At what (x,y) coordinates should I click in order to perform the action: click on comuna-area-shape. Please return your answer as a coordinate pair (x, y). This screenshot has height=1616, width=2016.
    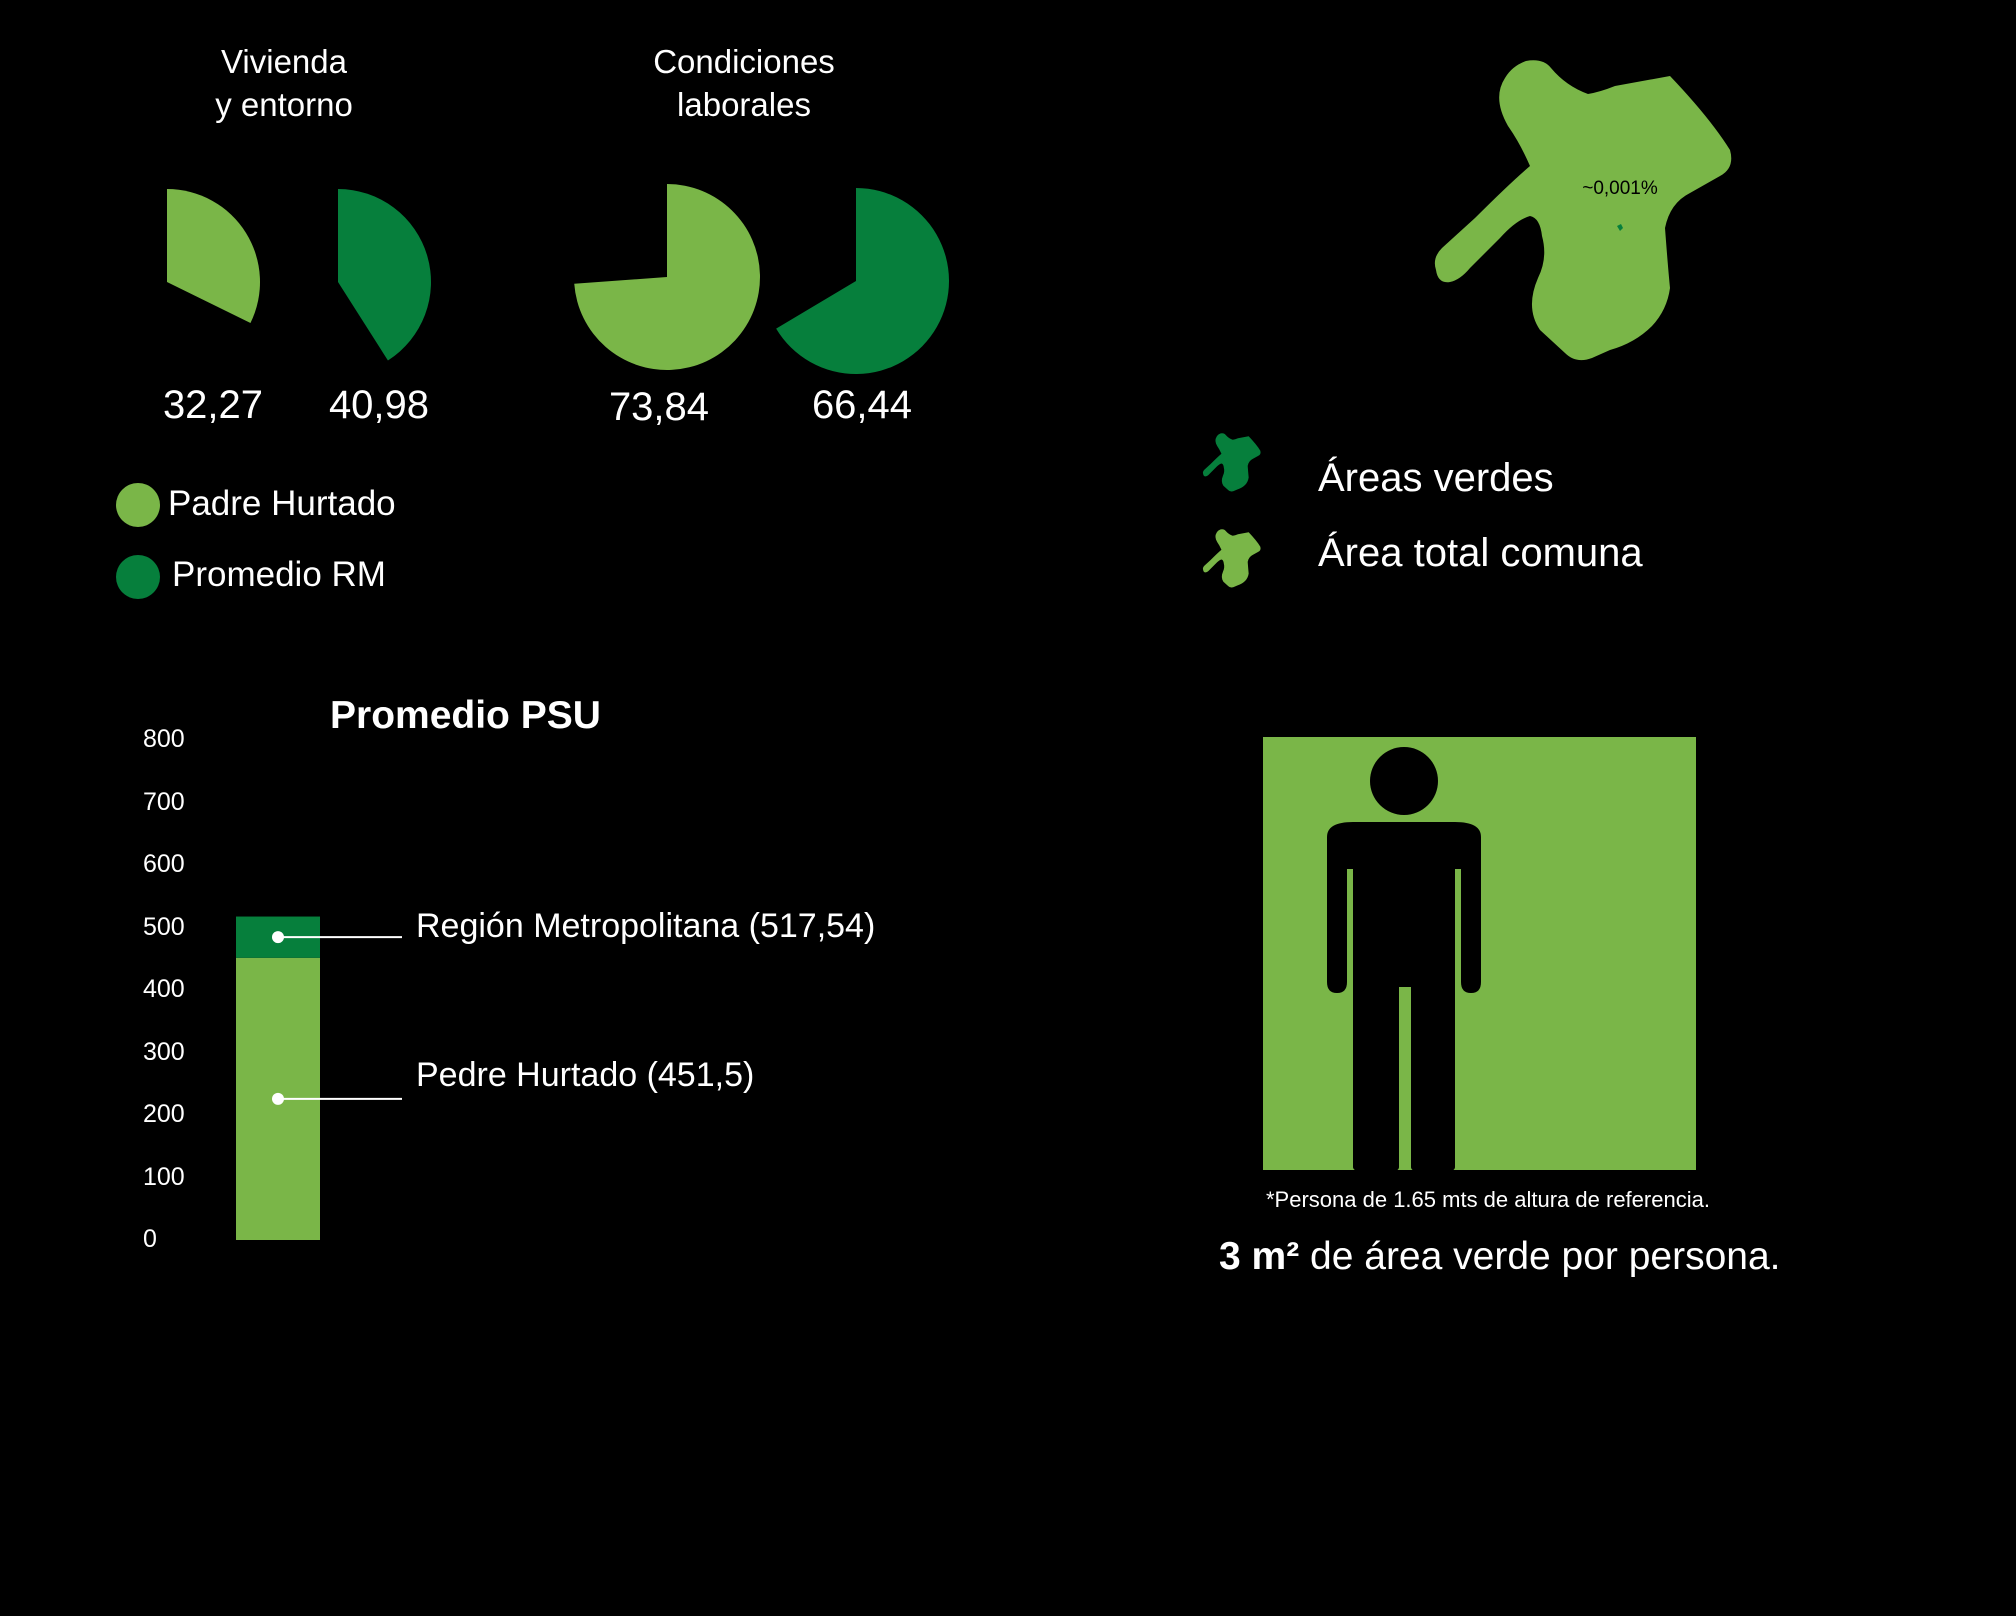
    Looking at the image, I should click on (1583, 210).